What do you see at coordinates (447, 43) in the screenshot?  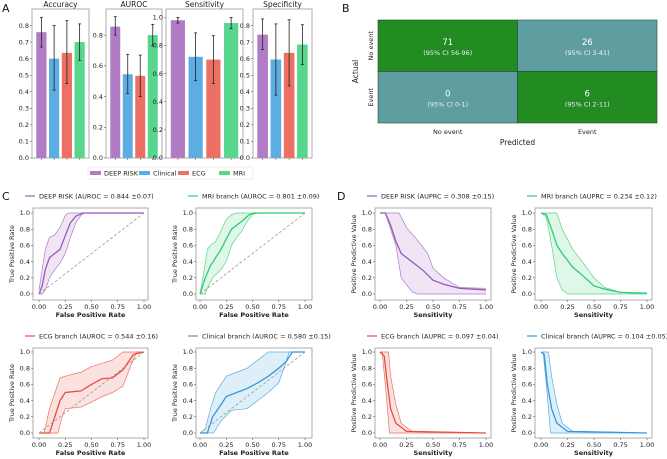 I see `cell-count: 71` at bounding box center [447, 43].